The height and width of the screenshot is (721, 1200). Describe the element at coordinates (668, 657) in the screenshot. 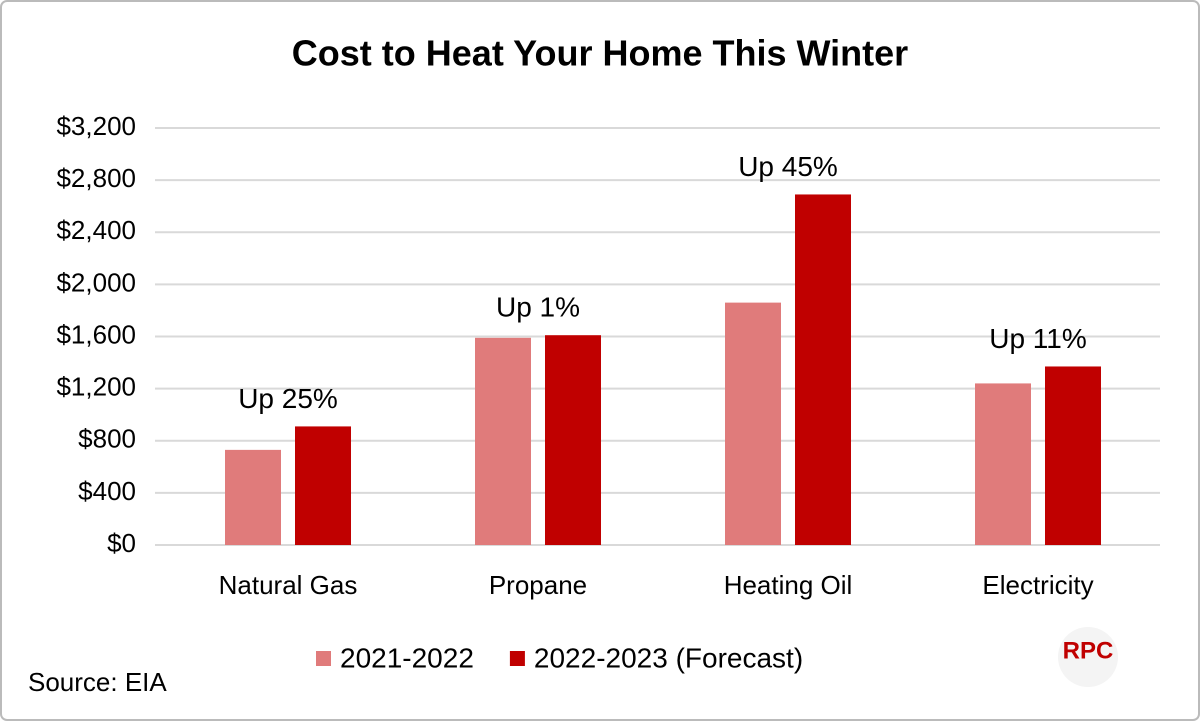

I see `legend-label: 2022-2023 (Forecast)` at that location.